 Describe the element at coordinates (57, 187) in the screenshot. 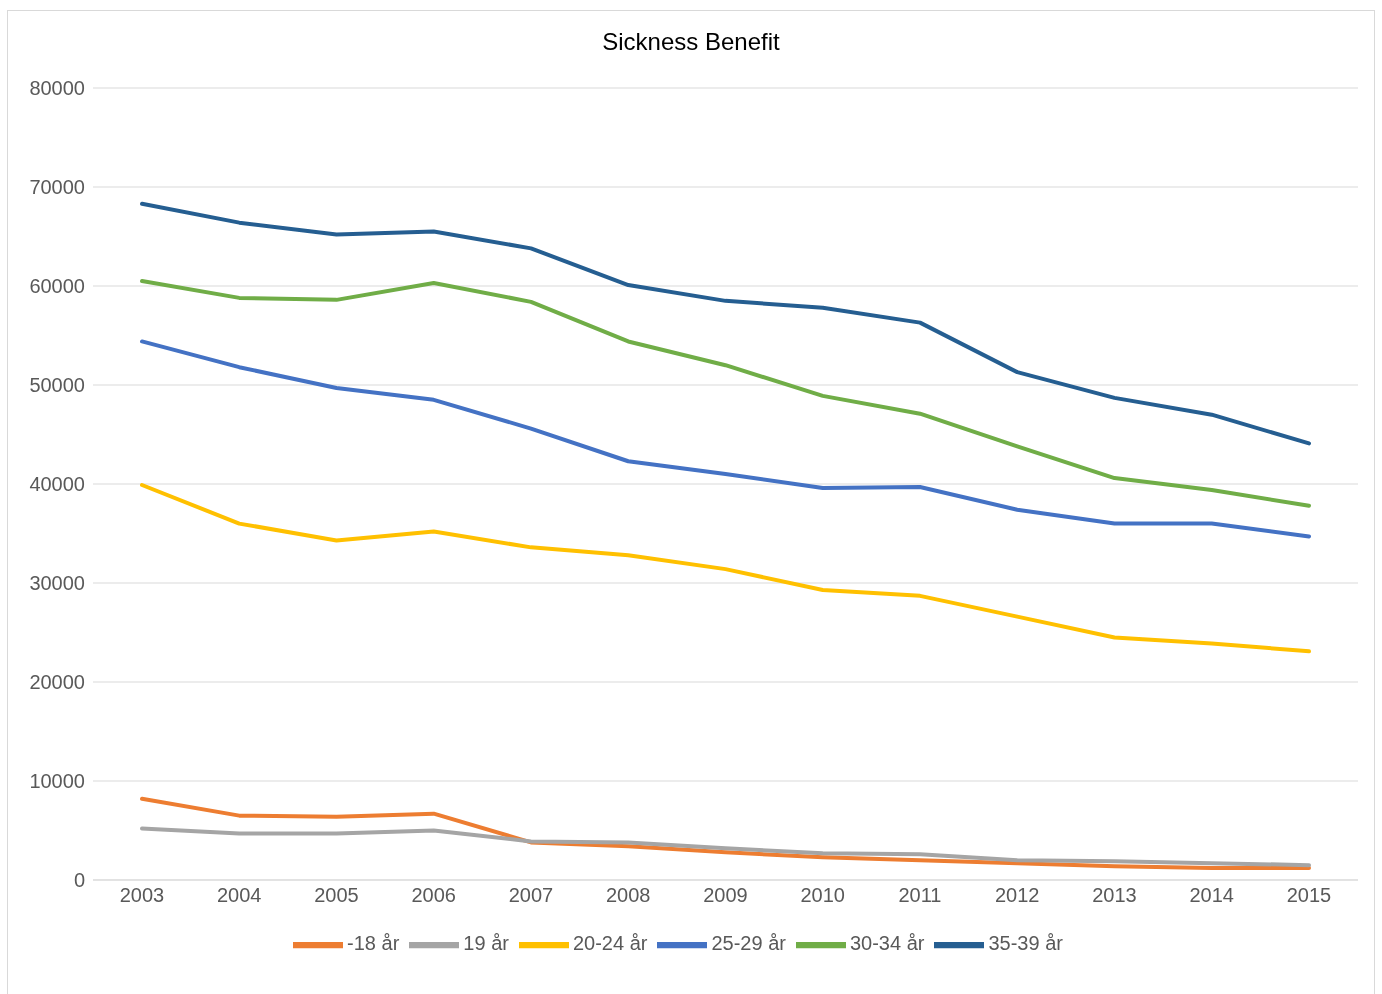

I see `y-tick-label: 70000` at that location.